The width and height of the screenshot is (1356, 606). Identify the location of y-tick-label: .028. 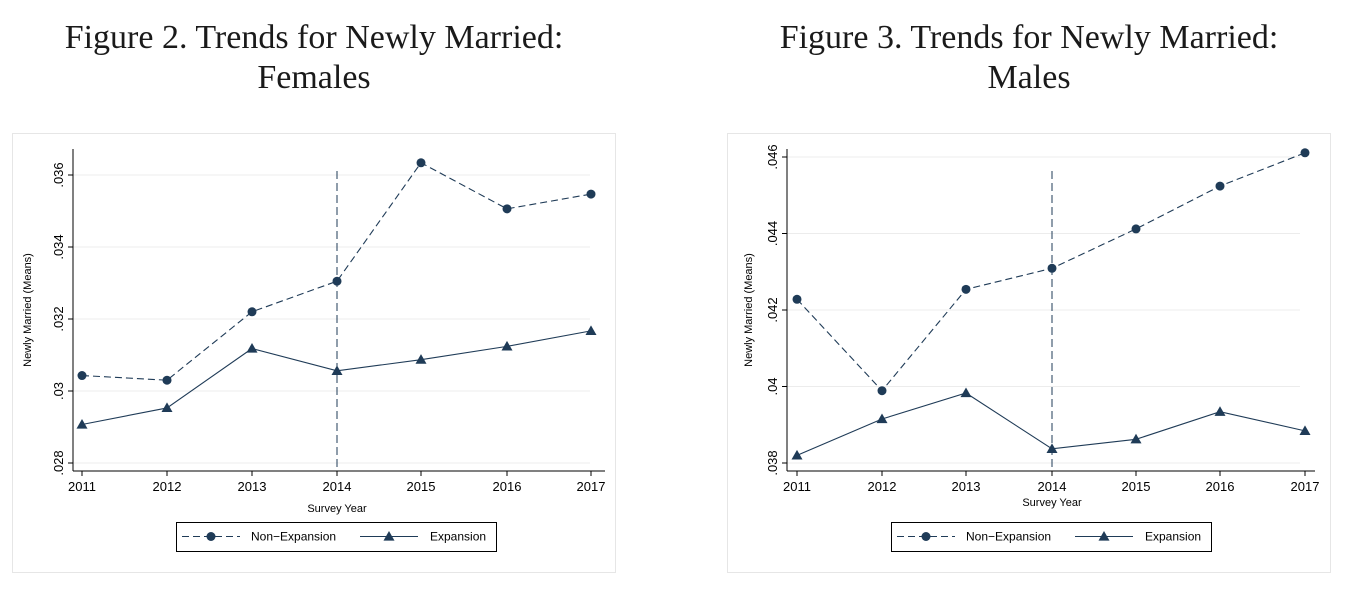
(58, 462).